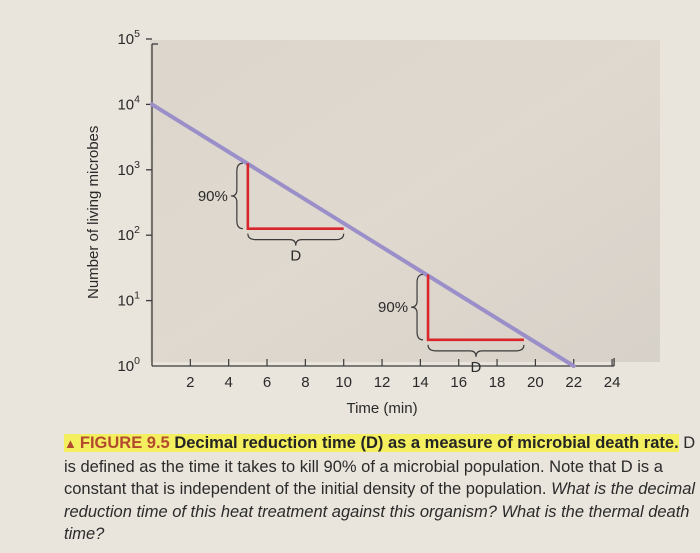  I want to click on x-tick-label: 8, so click(305, 382).